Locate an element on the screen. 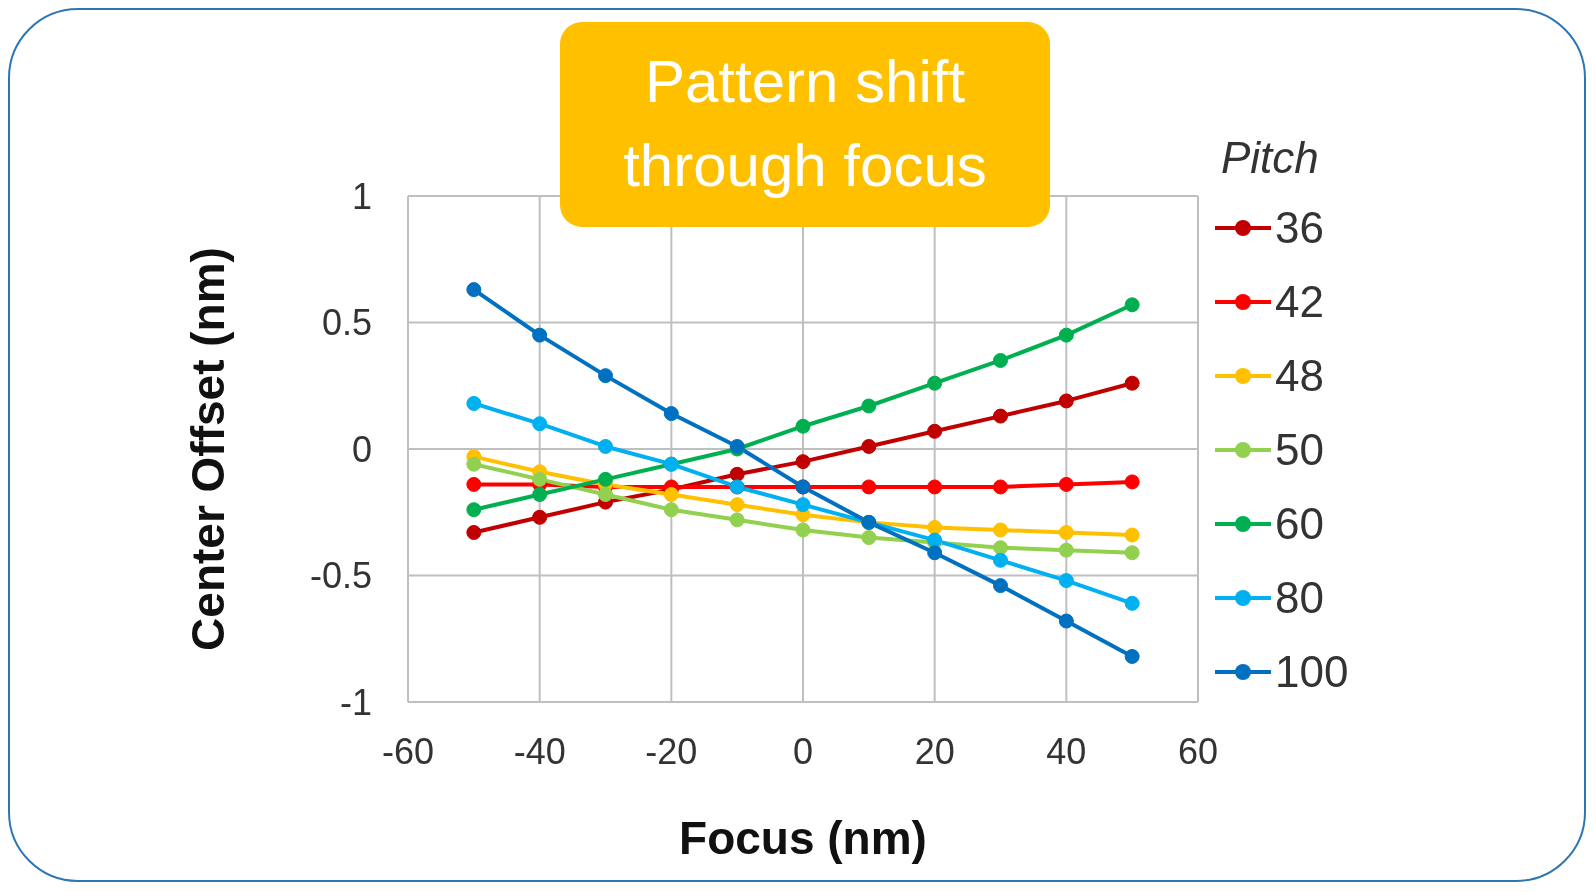 This screenshot has height=892, width=1596. legend-label: 80 is located at coordinates (1299, 598).